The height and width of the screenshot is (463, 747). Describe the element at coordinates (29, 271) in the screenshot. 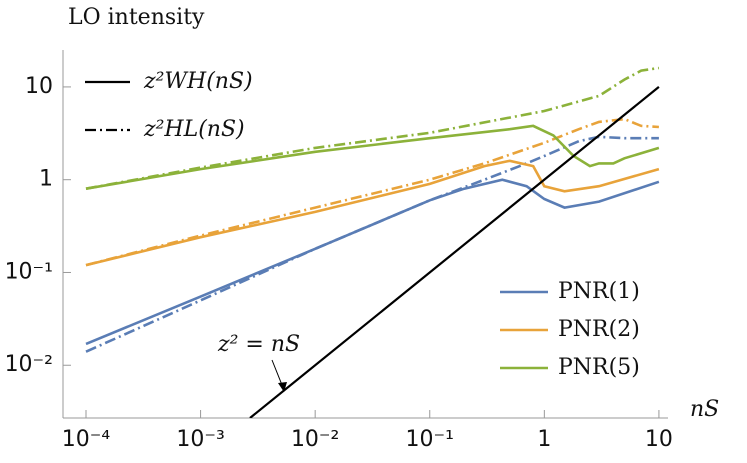

I see `y-tick-label: 10⁻¹` at that location.